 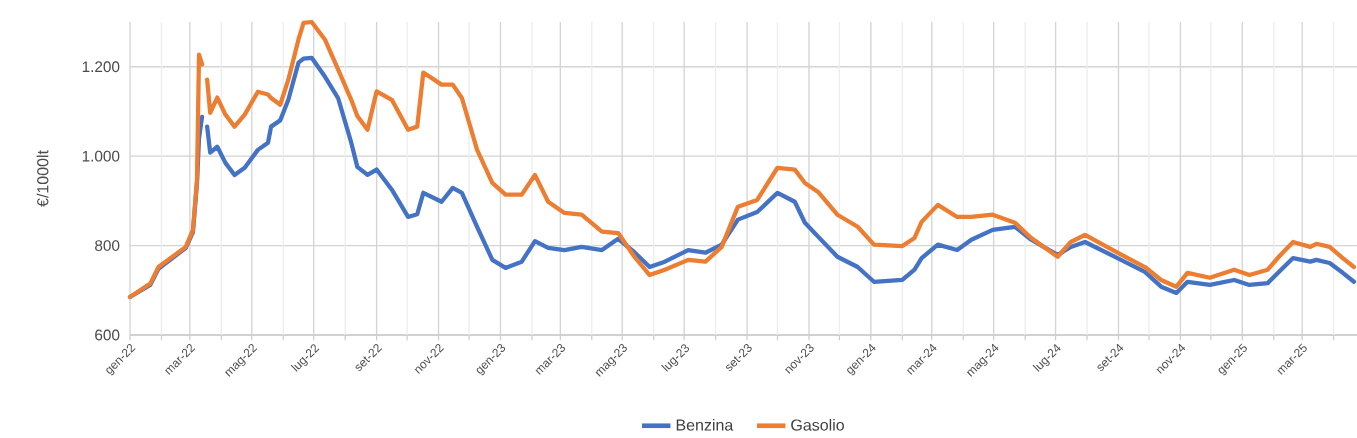 What do you see at coordinates (705, 424) in the screenshot?
I see `legend-label: Benzina` at bounding box center [705, 424].